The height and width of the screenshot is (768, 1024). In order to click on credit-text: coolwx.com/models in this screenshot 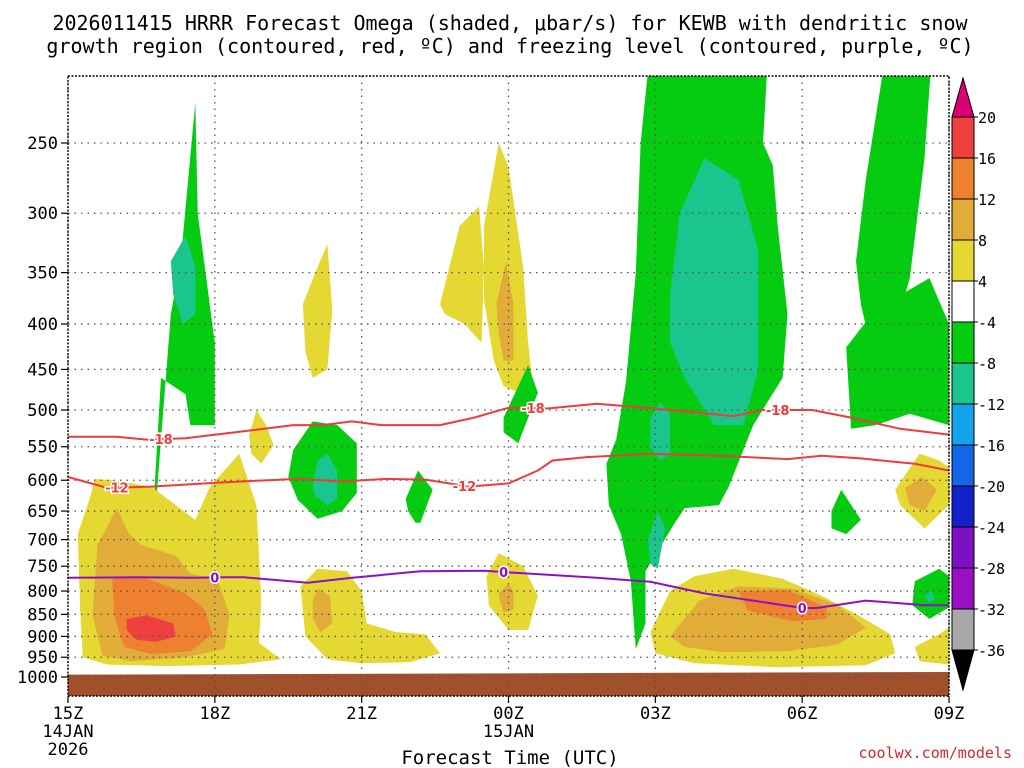, I will do `click(935, 753)`.